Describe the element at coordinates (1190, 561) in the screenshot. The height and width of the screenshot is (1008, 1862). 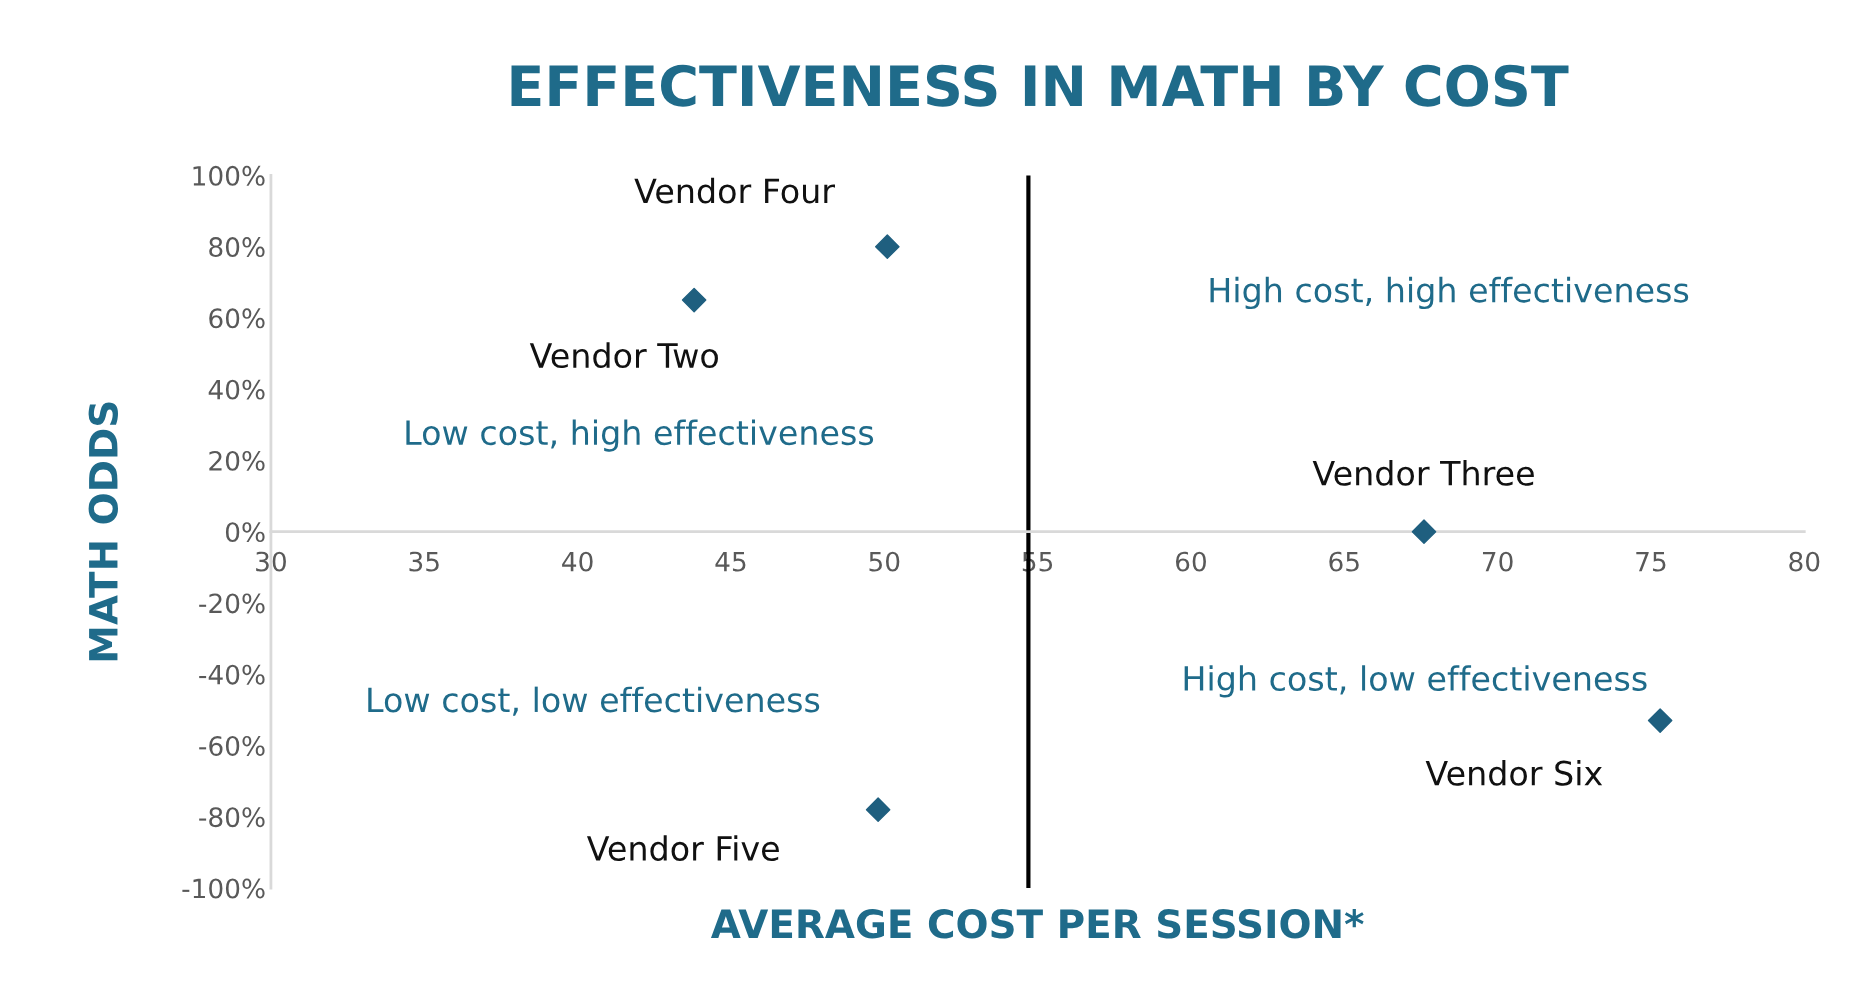
I see `x-tick-label: 60` at that location.